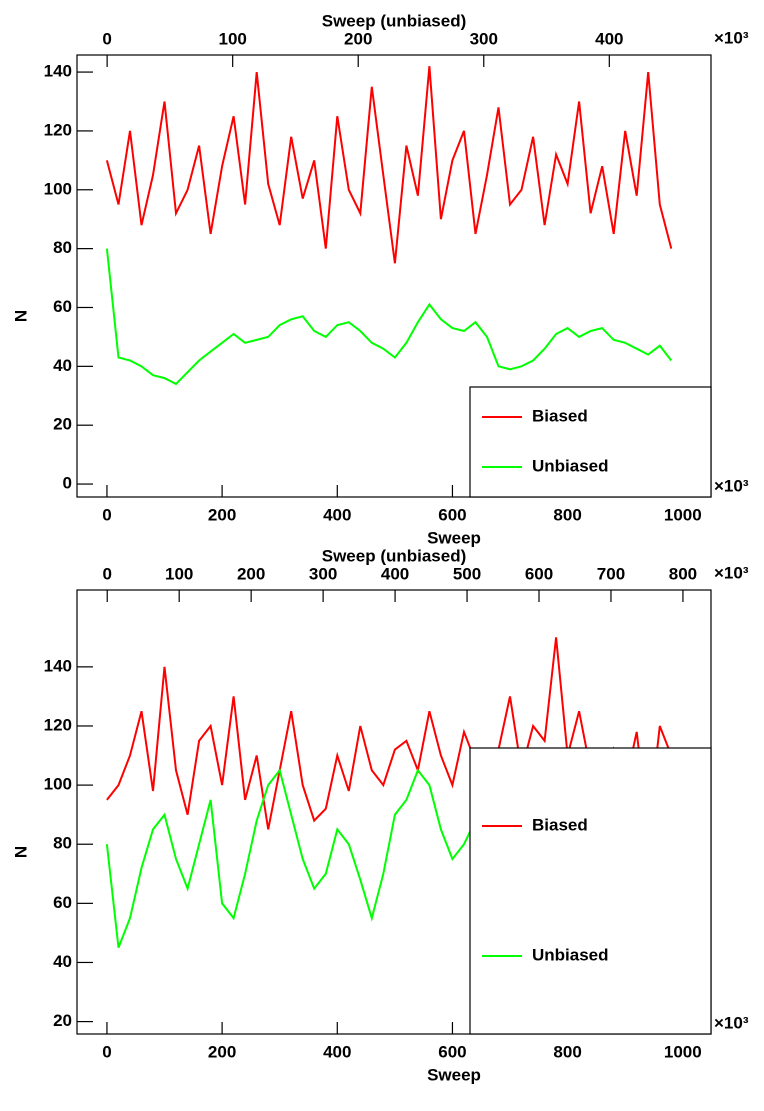 The width and height of the screenshot is (764, 1111). What do you see at coordinates (683, 573) in the screenshot?
I see `x2-tick-label: 800` at bounding box center [683, 573].